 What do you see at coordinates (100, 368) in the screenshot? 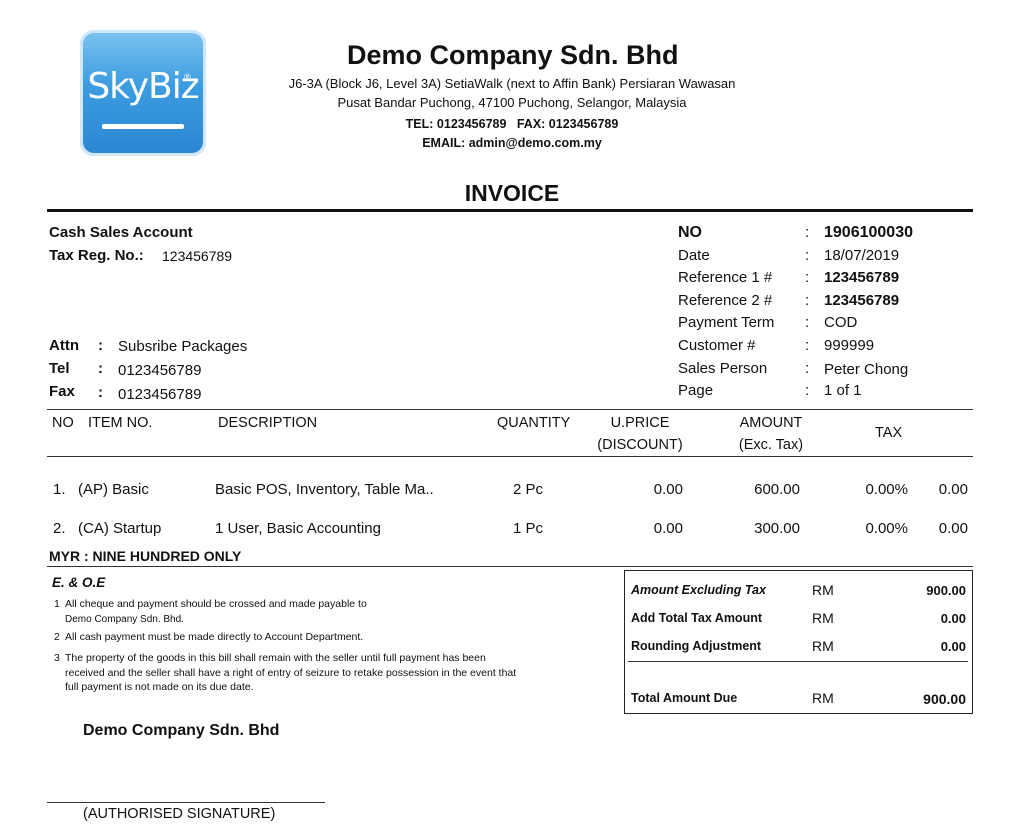
I see `tel-colon: :` at bounding box center [100, 368].